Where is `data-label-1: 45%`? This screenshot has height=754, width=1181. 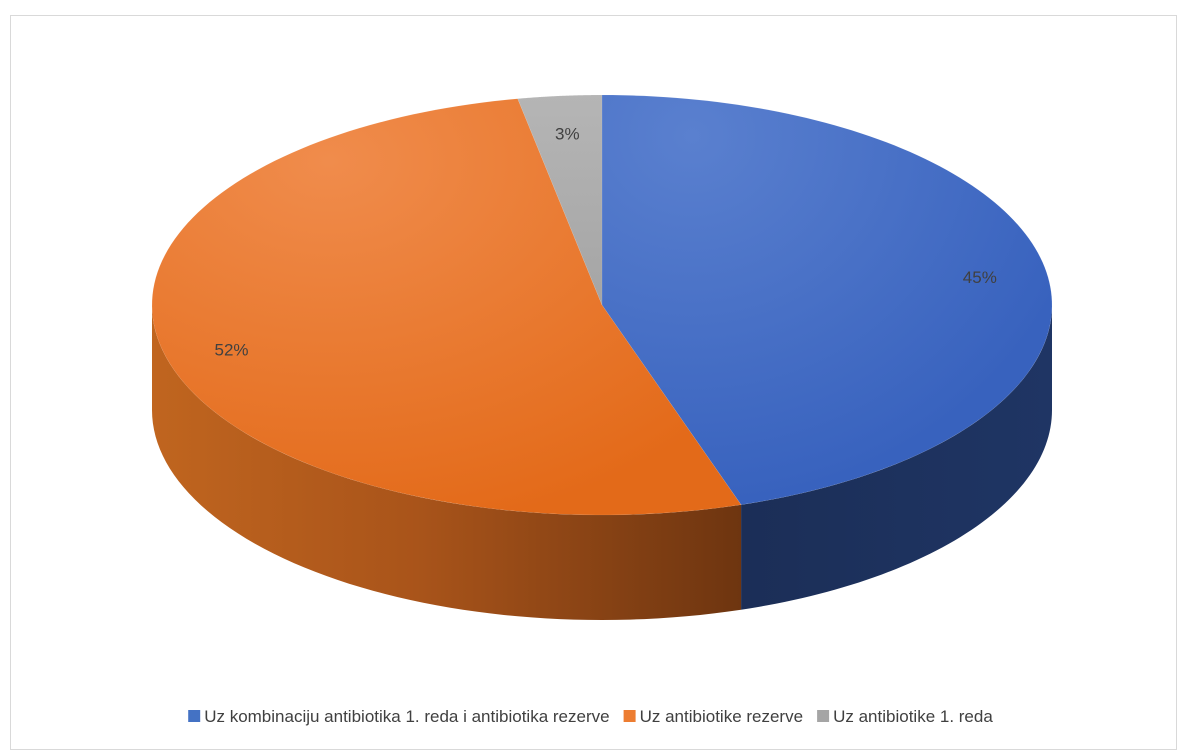 data-label-1: 45% is located at coordinates (980, 277).